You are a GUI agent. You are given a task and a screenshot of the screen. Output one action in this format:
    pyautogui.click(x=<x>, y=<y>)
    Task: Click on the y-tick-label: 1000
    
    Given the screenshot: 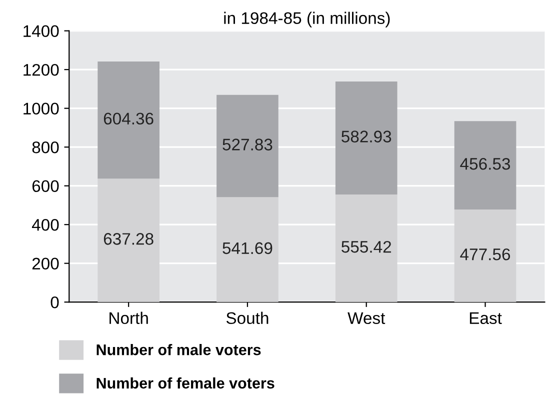 What is the action you would take?
    pyautogui.click(x=41, y=108)
    